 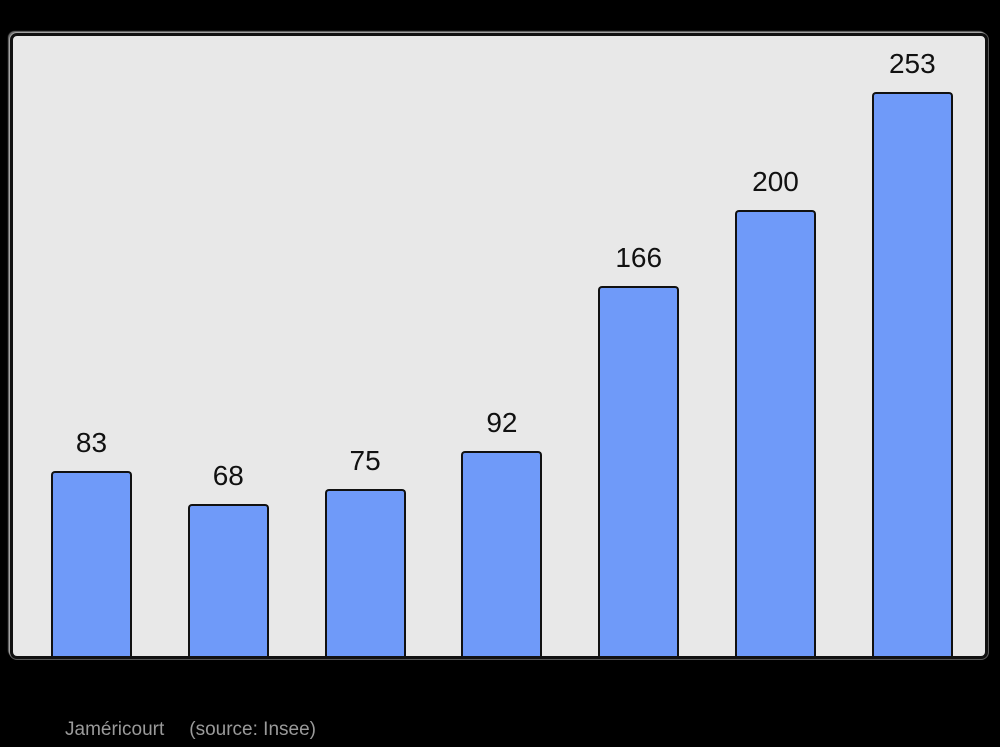 I want to click on caption-source: (source: Insee), so click(x=252, y=729).